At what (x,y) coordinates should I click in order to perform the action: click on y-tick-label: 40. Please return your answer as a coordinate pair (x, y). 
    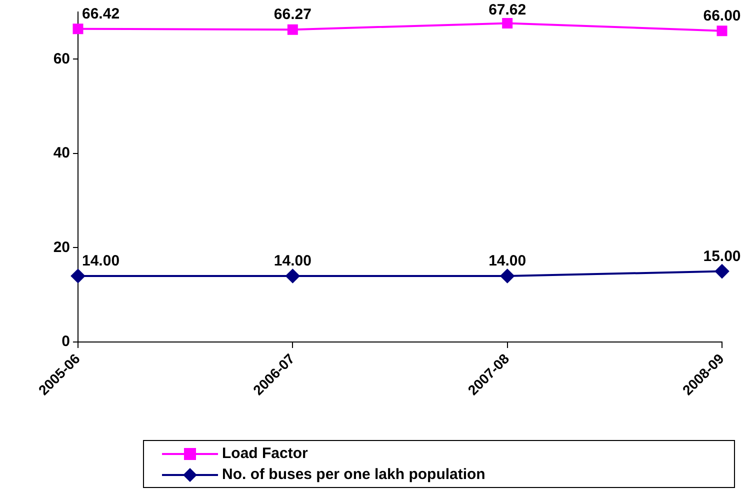
    Looking at the image, I should click on (61, 153).